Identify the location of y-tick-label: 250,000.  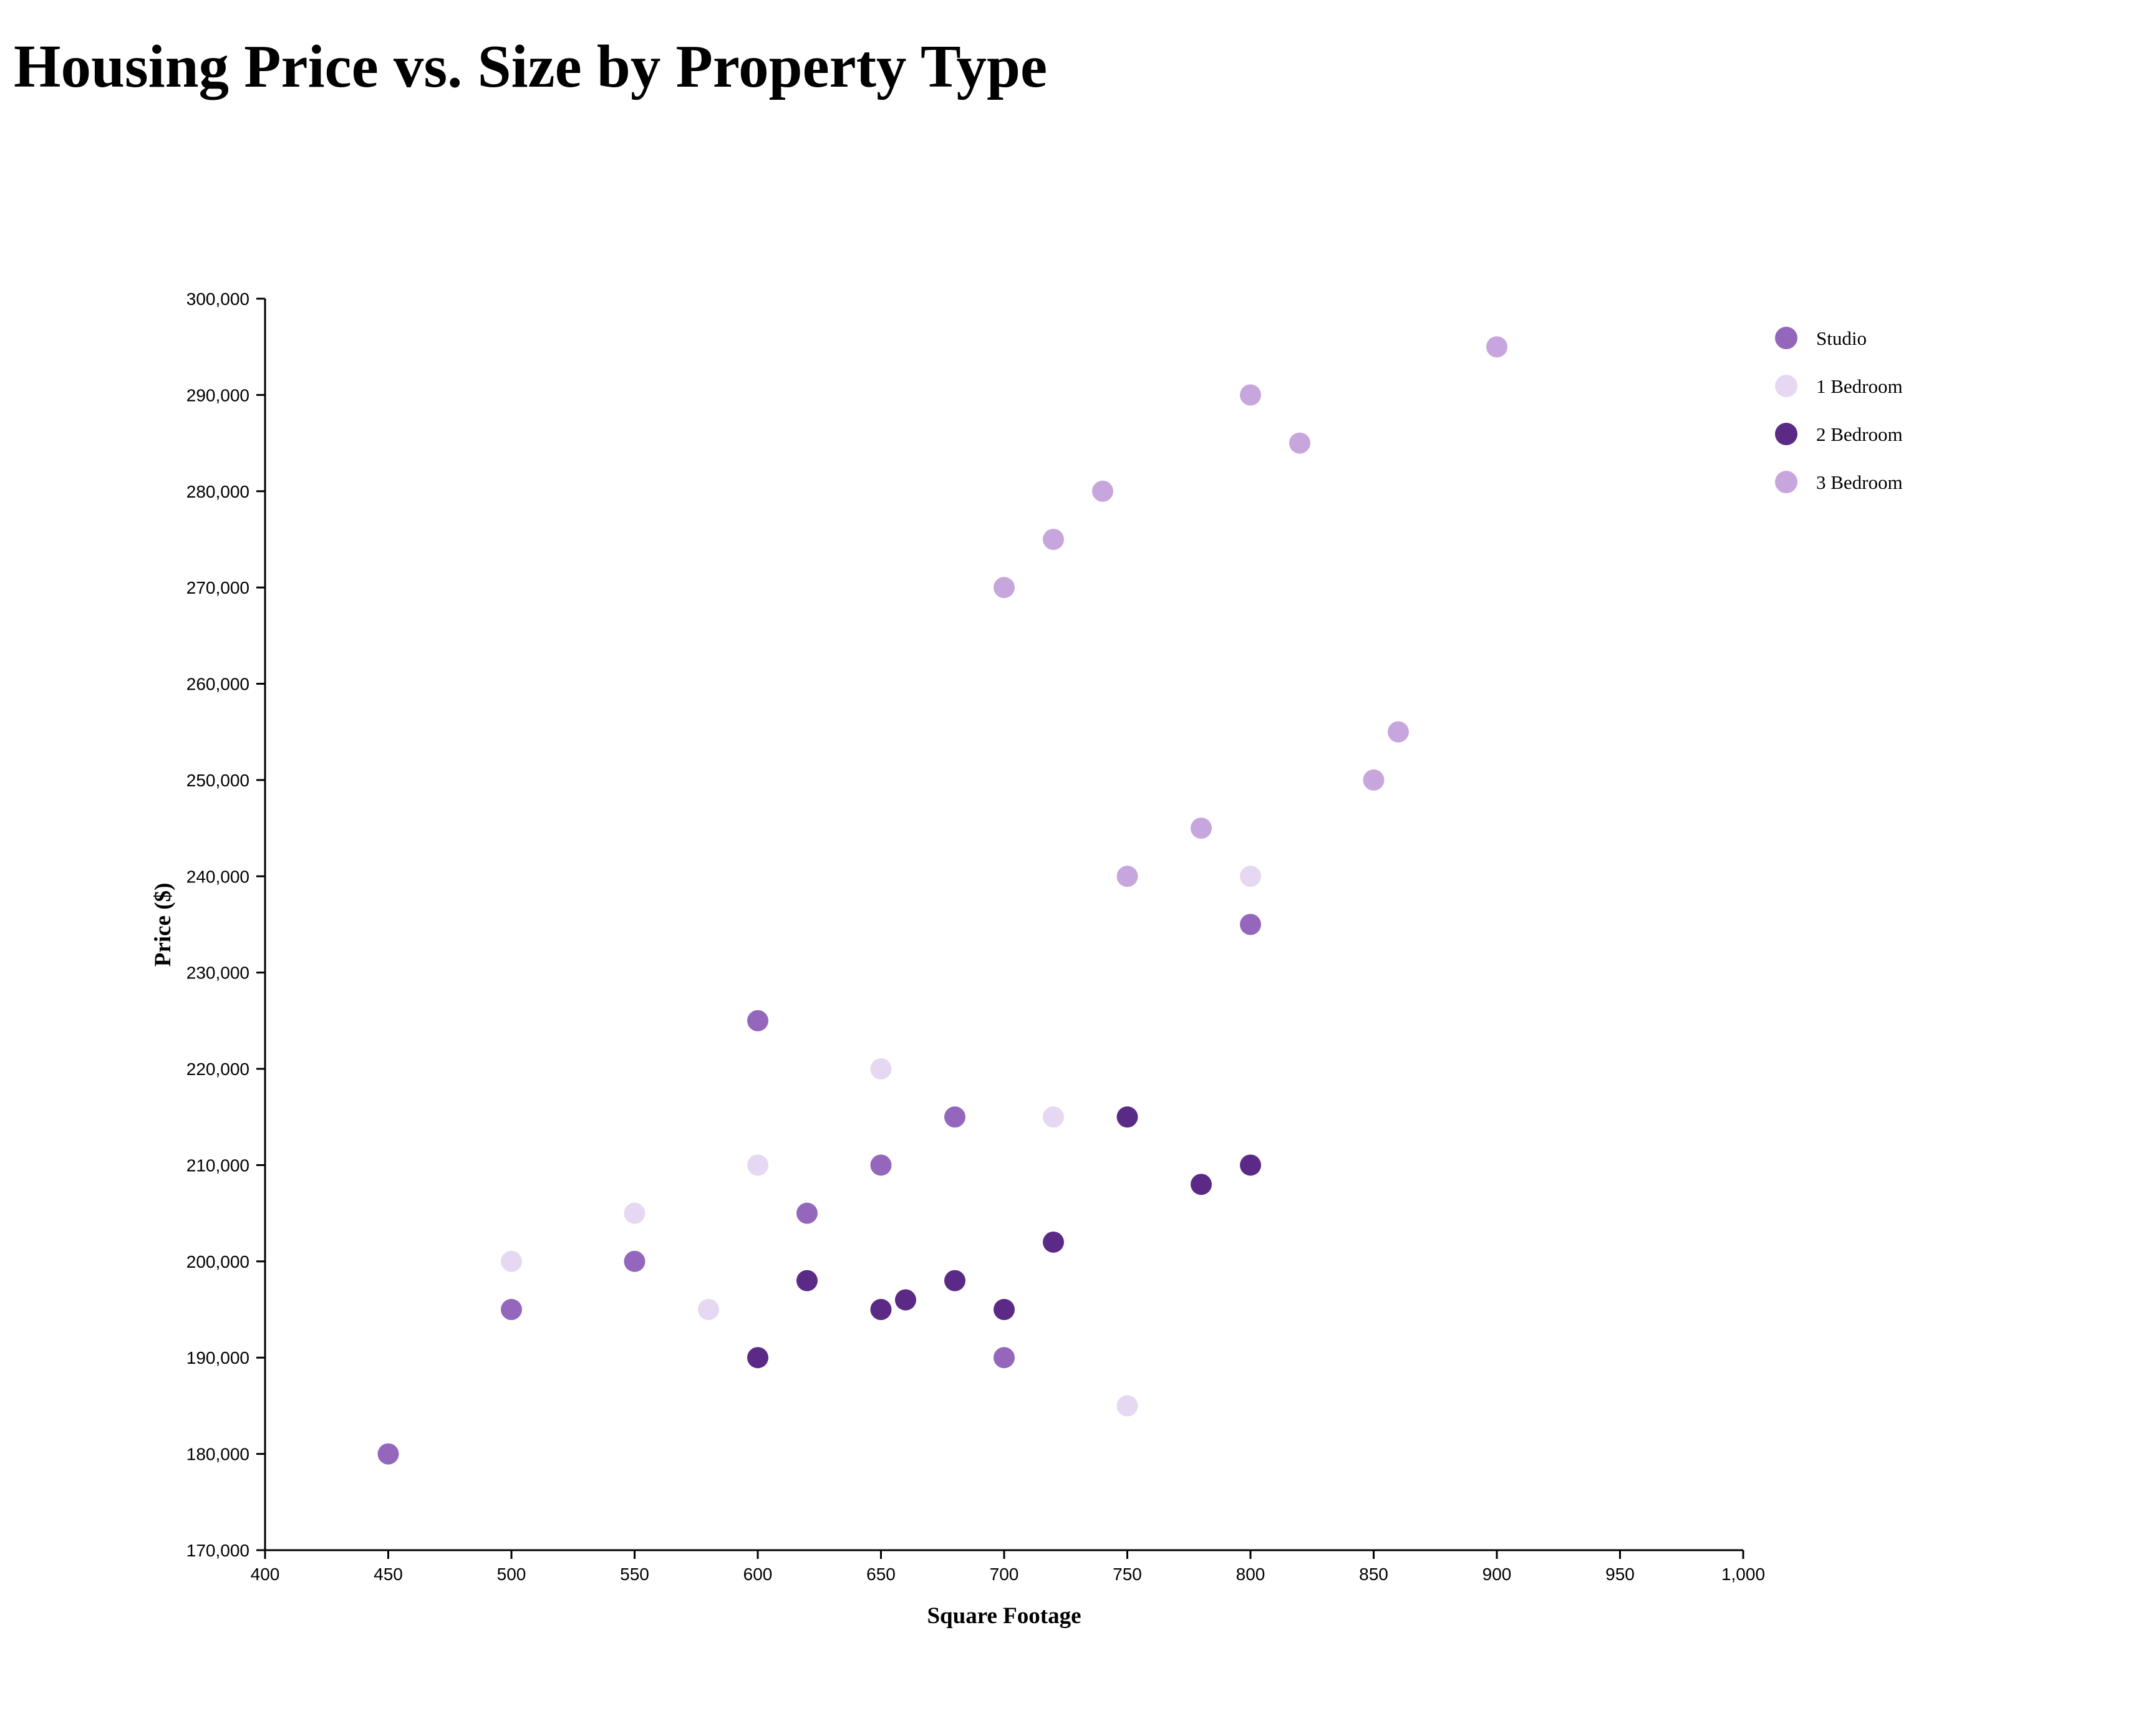
(217, 781).